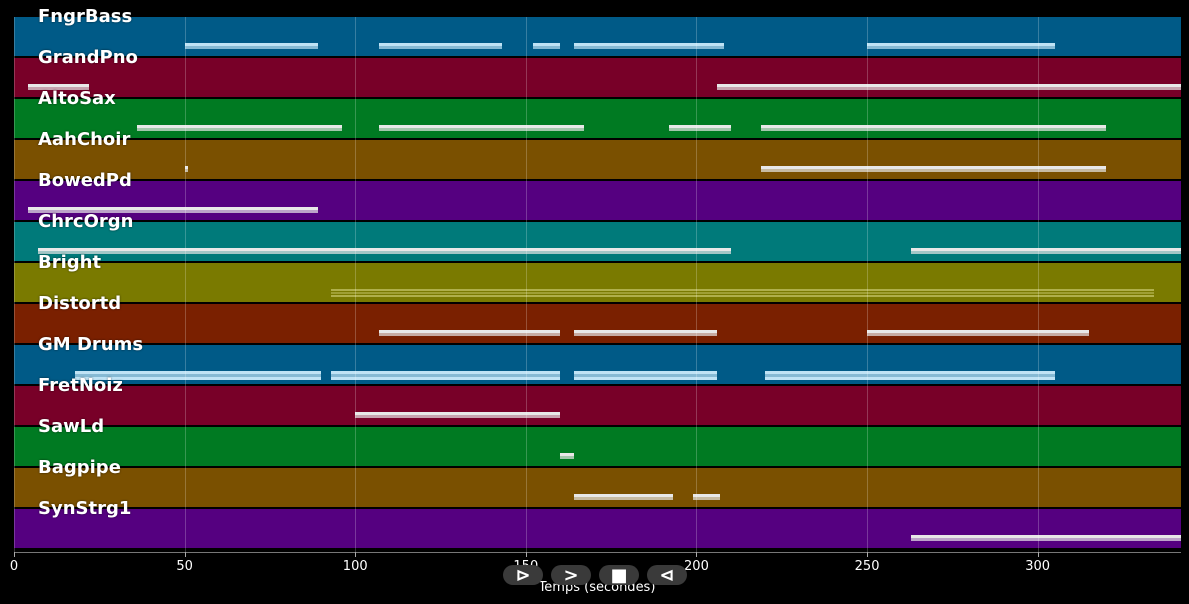  I want to click on track-name-label: FretNoiz, so click(80, 385).